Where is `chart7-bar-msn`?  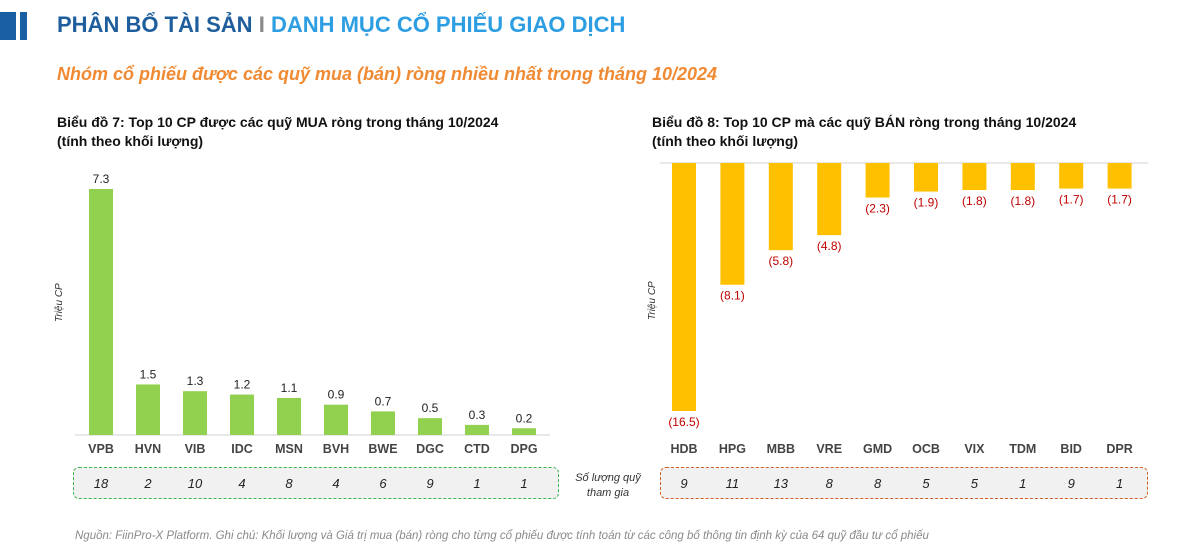 chart7-bar-msn is located at coordinates (289, 416).